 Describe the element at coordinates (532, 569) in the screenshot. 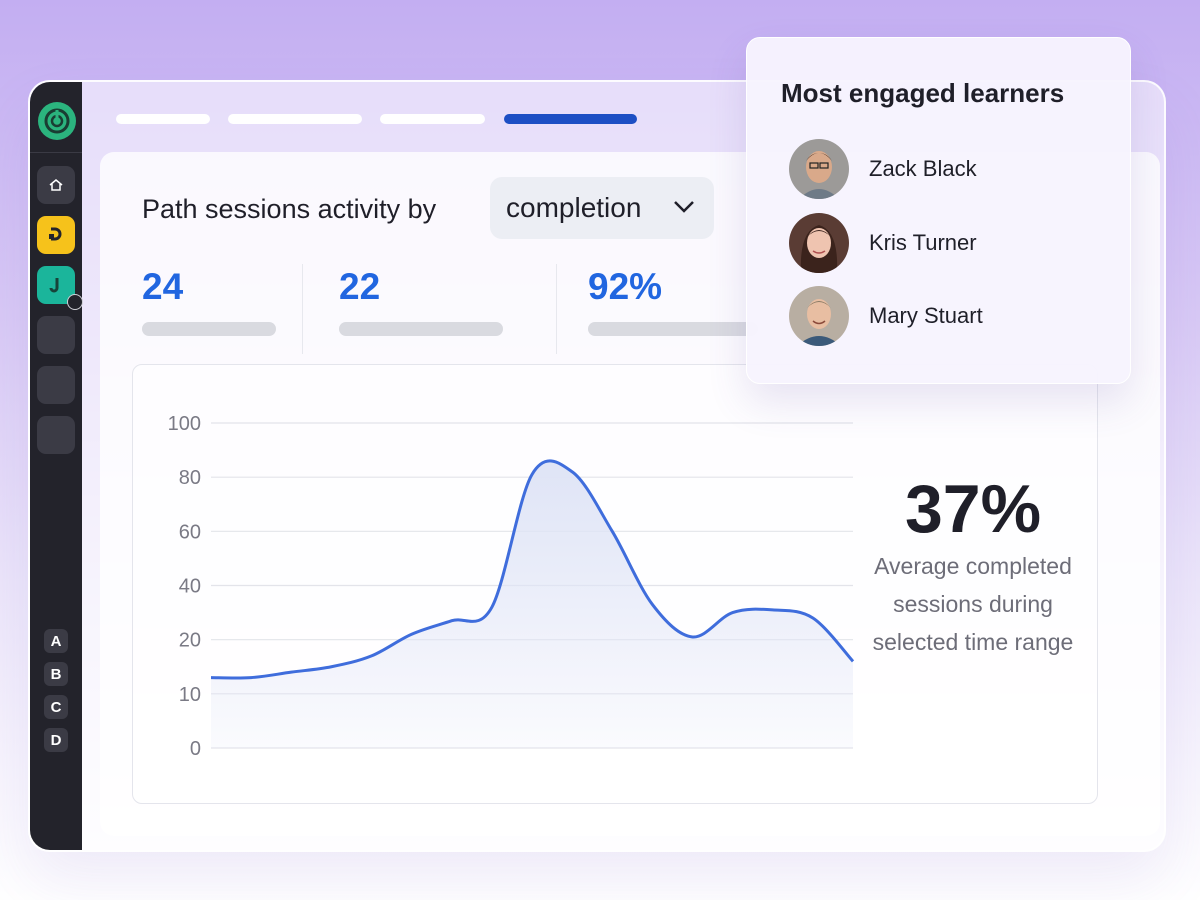

I see `series-line` at that location.